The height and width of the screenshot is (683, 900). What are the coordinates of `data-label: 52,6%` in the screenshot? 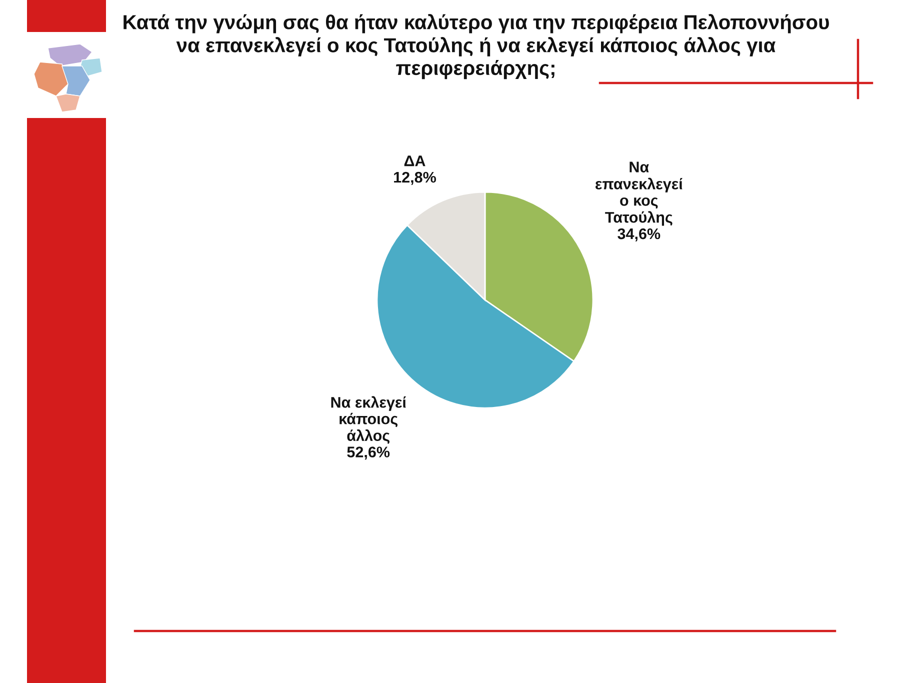 It's located at (368, 453).